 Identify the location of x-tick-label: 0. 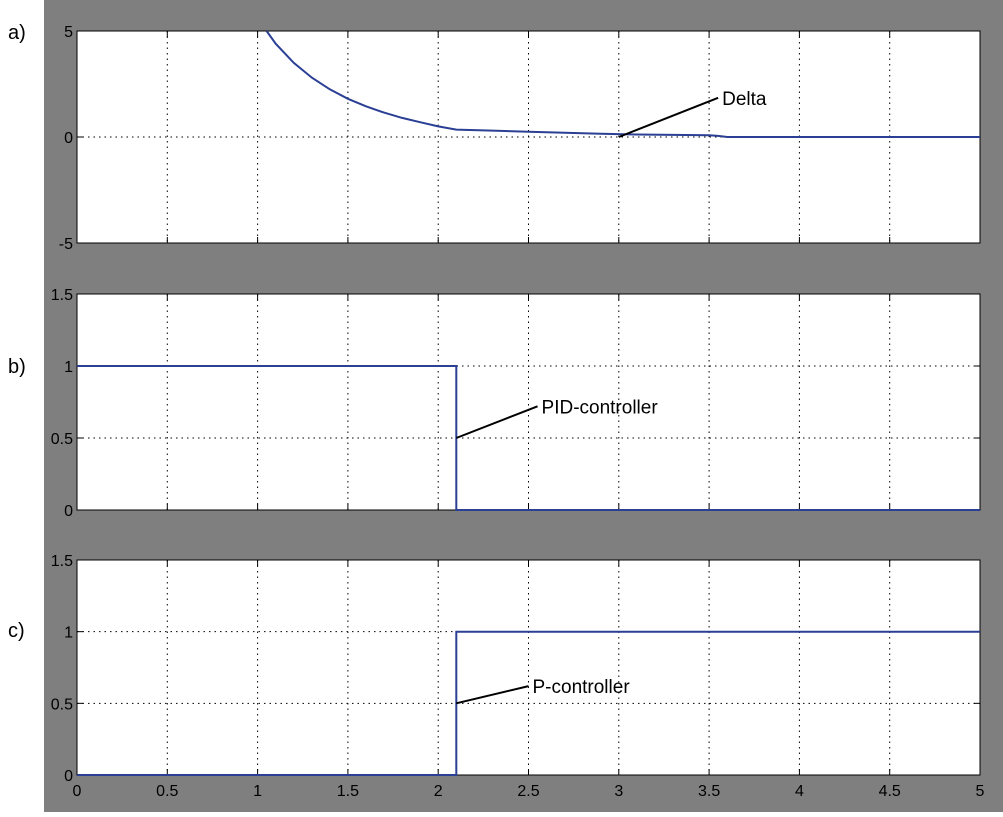
(77, 791).